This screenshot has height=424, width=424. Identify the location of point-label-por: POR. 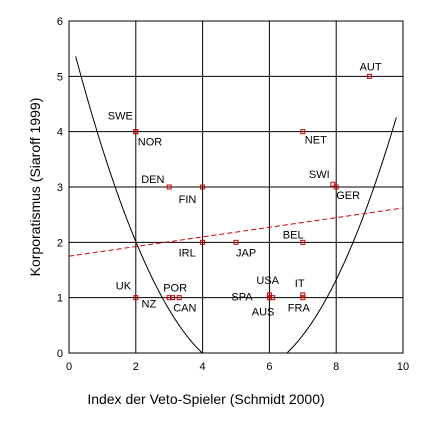
(175, 289).